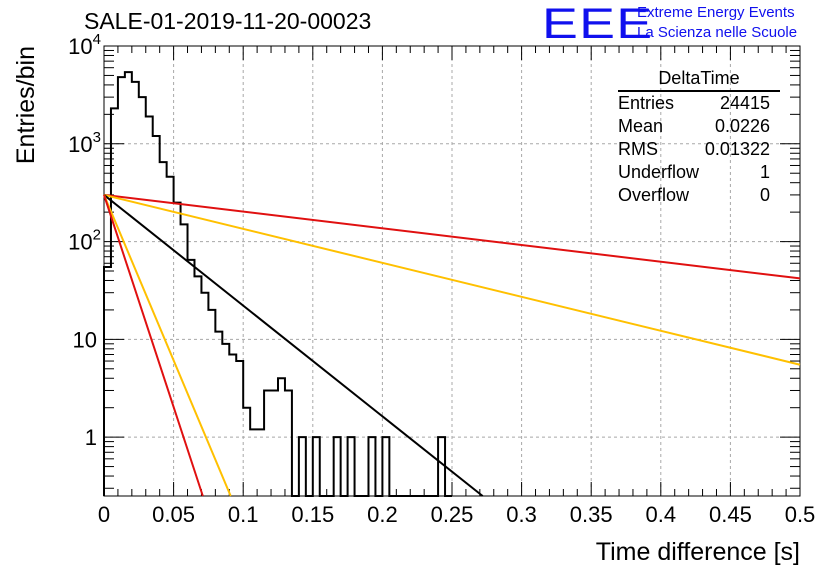 The height and width of the screenshot is (572, 836). Describe the element at coordinates (638, 149) in the screenshot. I see `stat-label: RMS` at that location.